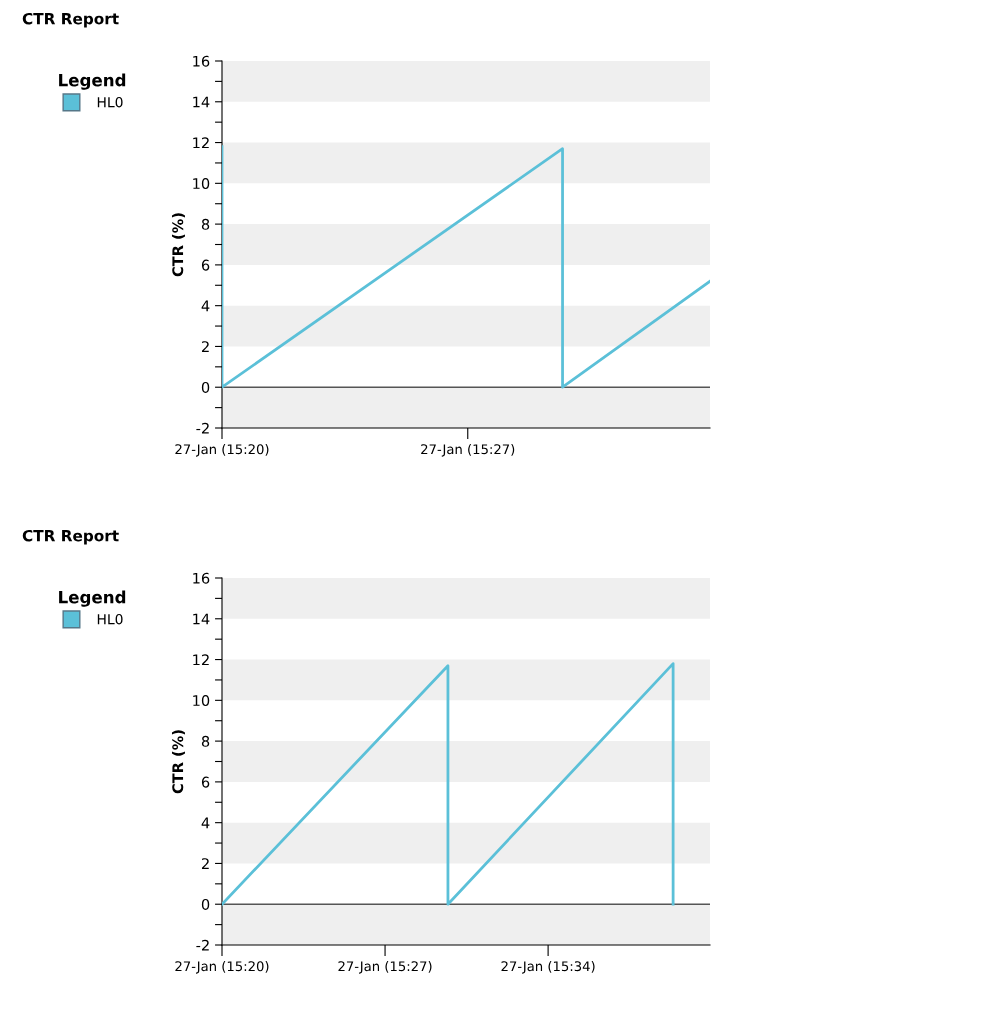 This screenshot has height=1031, width=990. Describe the element at coordinates (548, 967) in the screenshot. I see `x-tick-label: 27-Jan (15:34)` at that location.